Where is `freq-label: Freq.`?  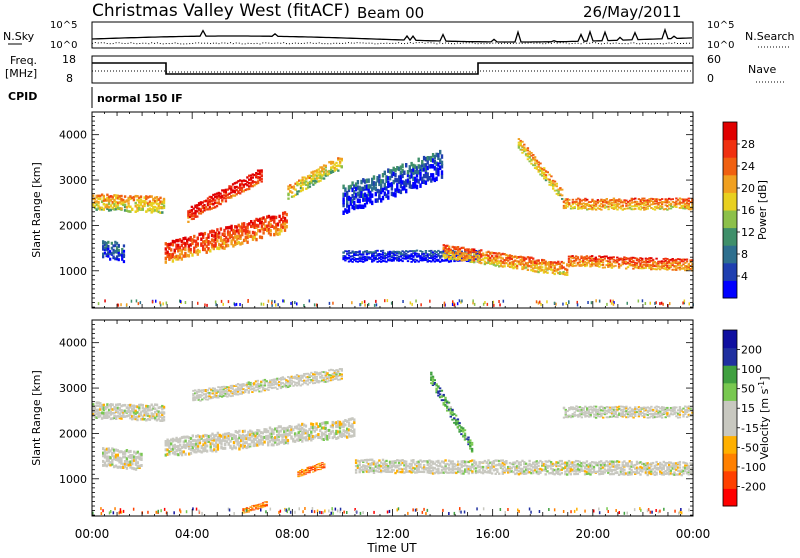
freq-label: Freq. is located at coordinates (23, 60).